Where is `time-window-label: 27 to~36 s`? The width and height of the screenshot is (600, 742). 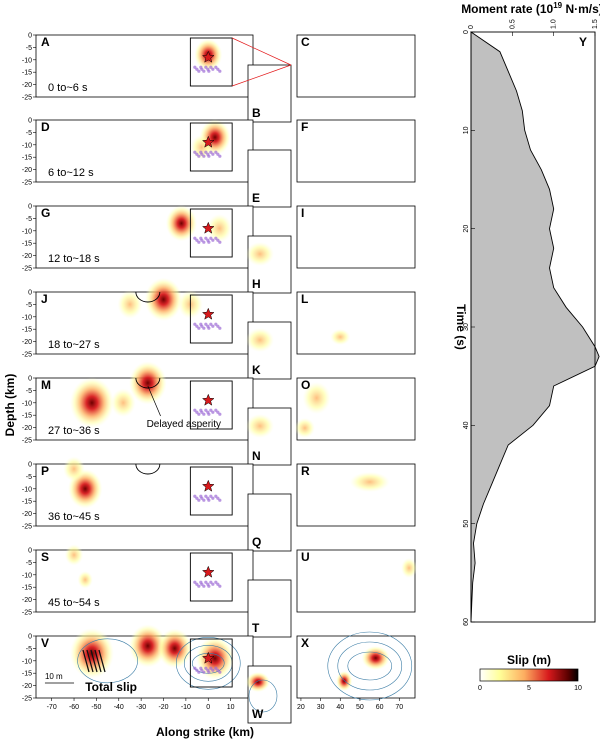 time-window-label: 27 to~36 s is located at coordinates (74, 431).